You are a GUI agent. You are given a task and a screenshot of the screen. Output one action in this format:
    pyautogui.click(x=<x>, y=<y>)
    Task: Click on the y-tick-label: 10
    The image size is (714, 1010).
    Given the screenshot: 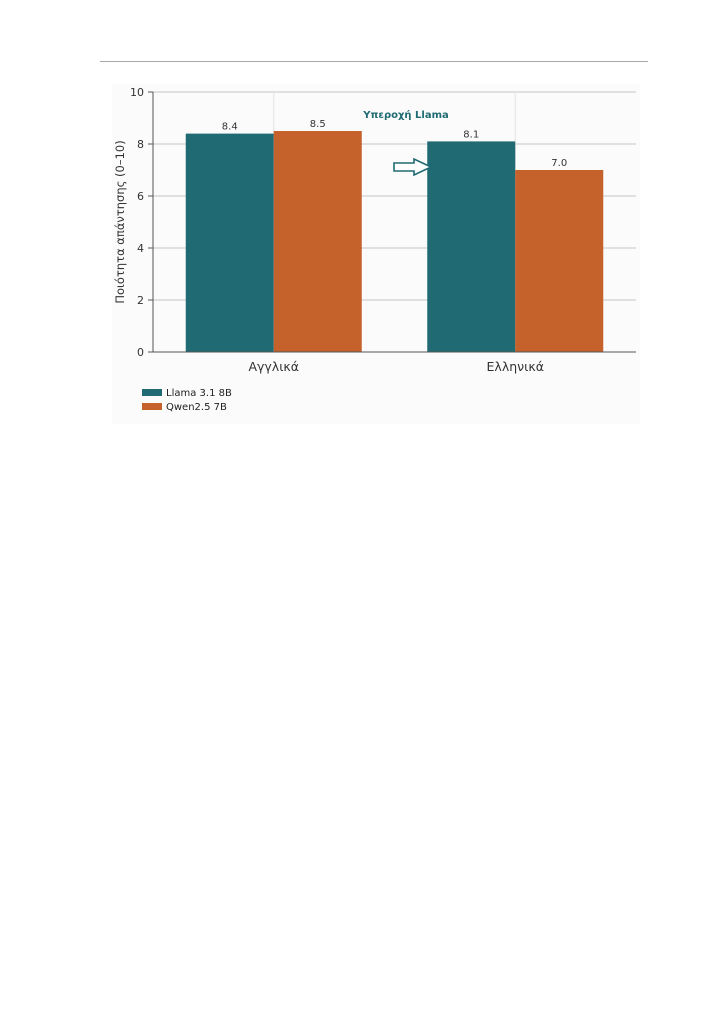 What is the action you would take?
    pyautogui.click(x=137, y=92)
    